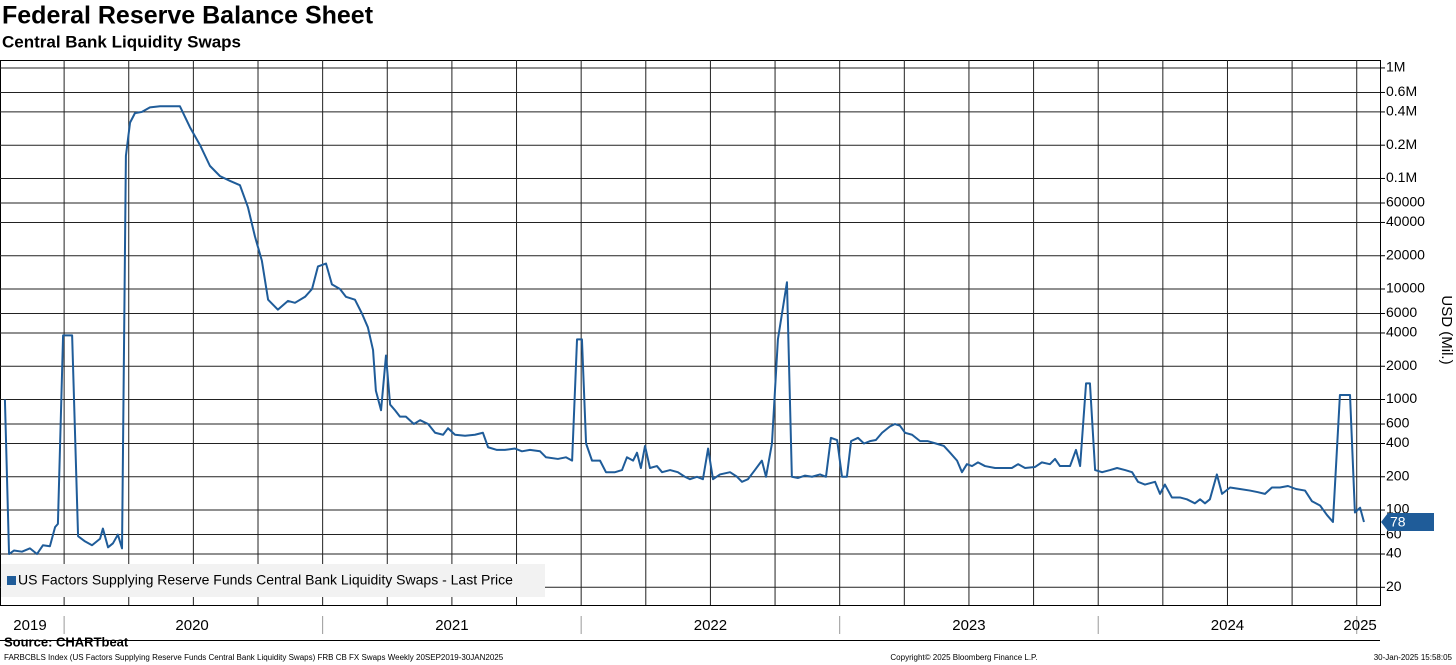 The height and width of the screenshot is (665, 1456). Describe the element at coordinates (710, 625) in the screenshot. I see `x-tick-label: 2022` at that location.